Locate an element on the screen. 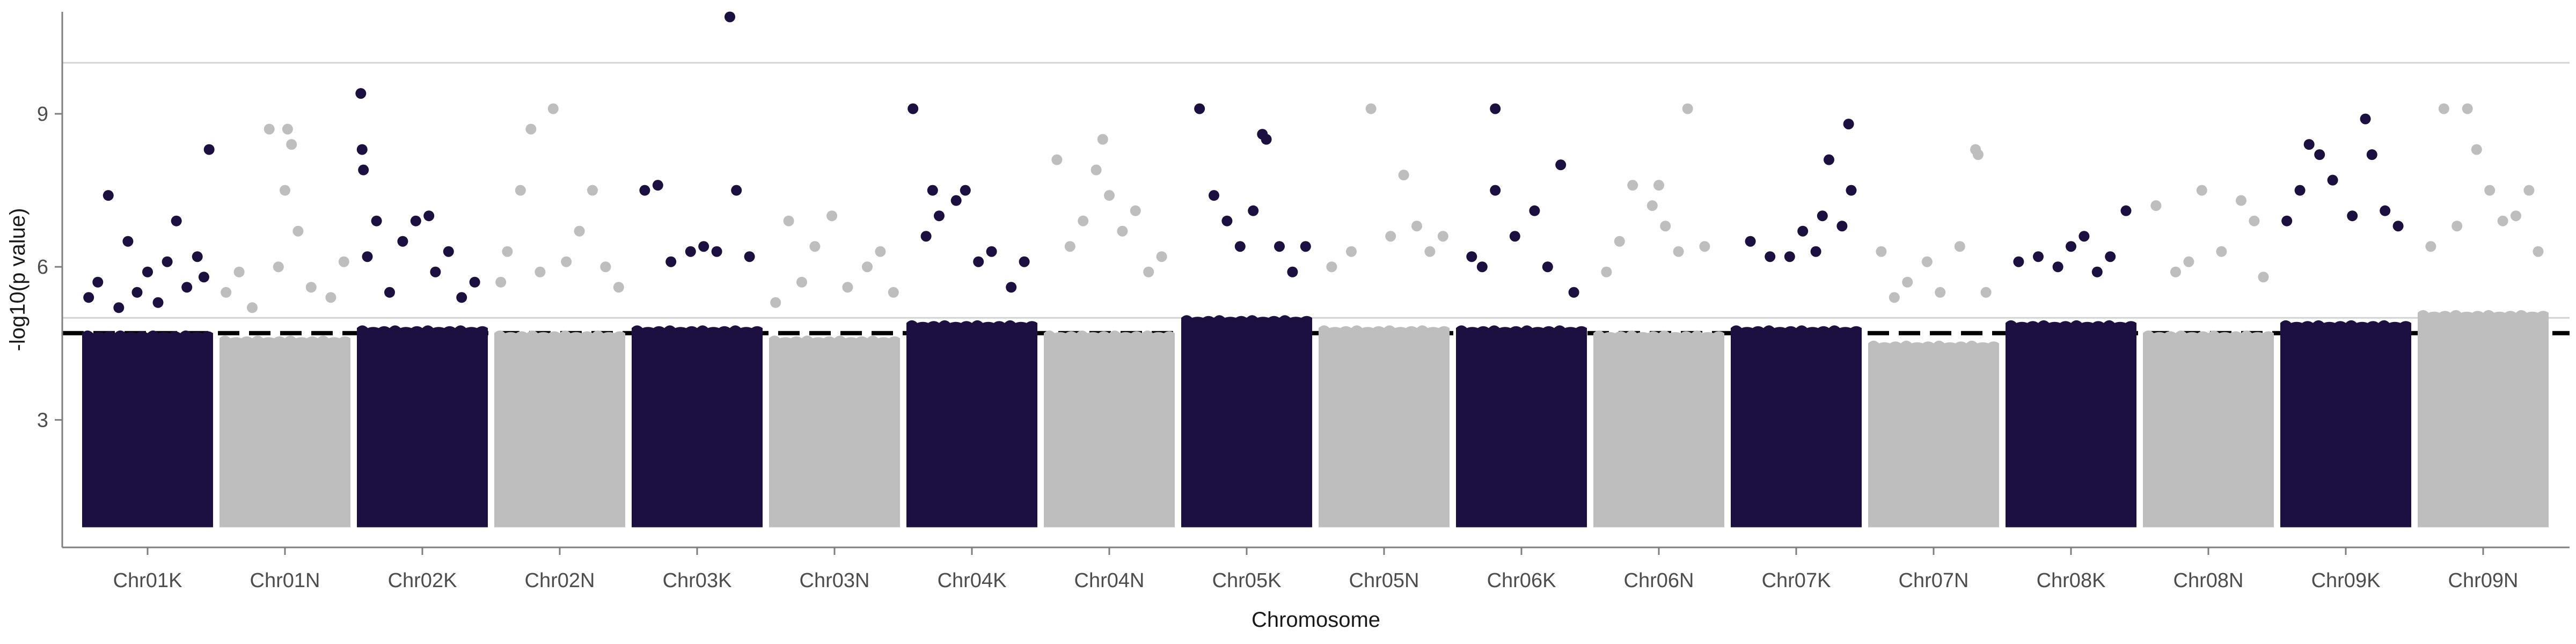 This screenshot has width=2576, height=644. x-tick-label-Chr08K: Chr08K is located at coordinates (2071, 580).